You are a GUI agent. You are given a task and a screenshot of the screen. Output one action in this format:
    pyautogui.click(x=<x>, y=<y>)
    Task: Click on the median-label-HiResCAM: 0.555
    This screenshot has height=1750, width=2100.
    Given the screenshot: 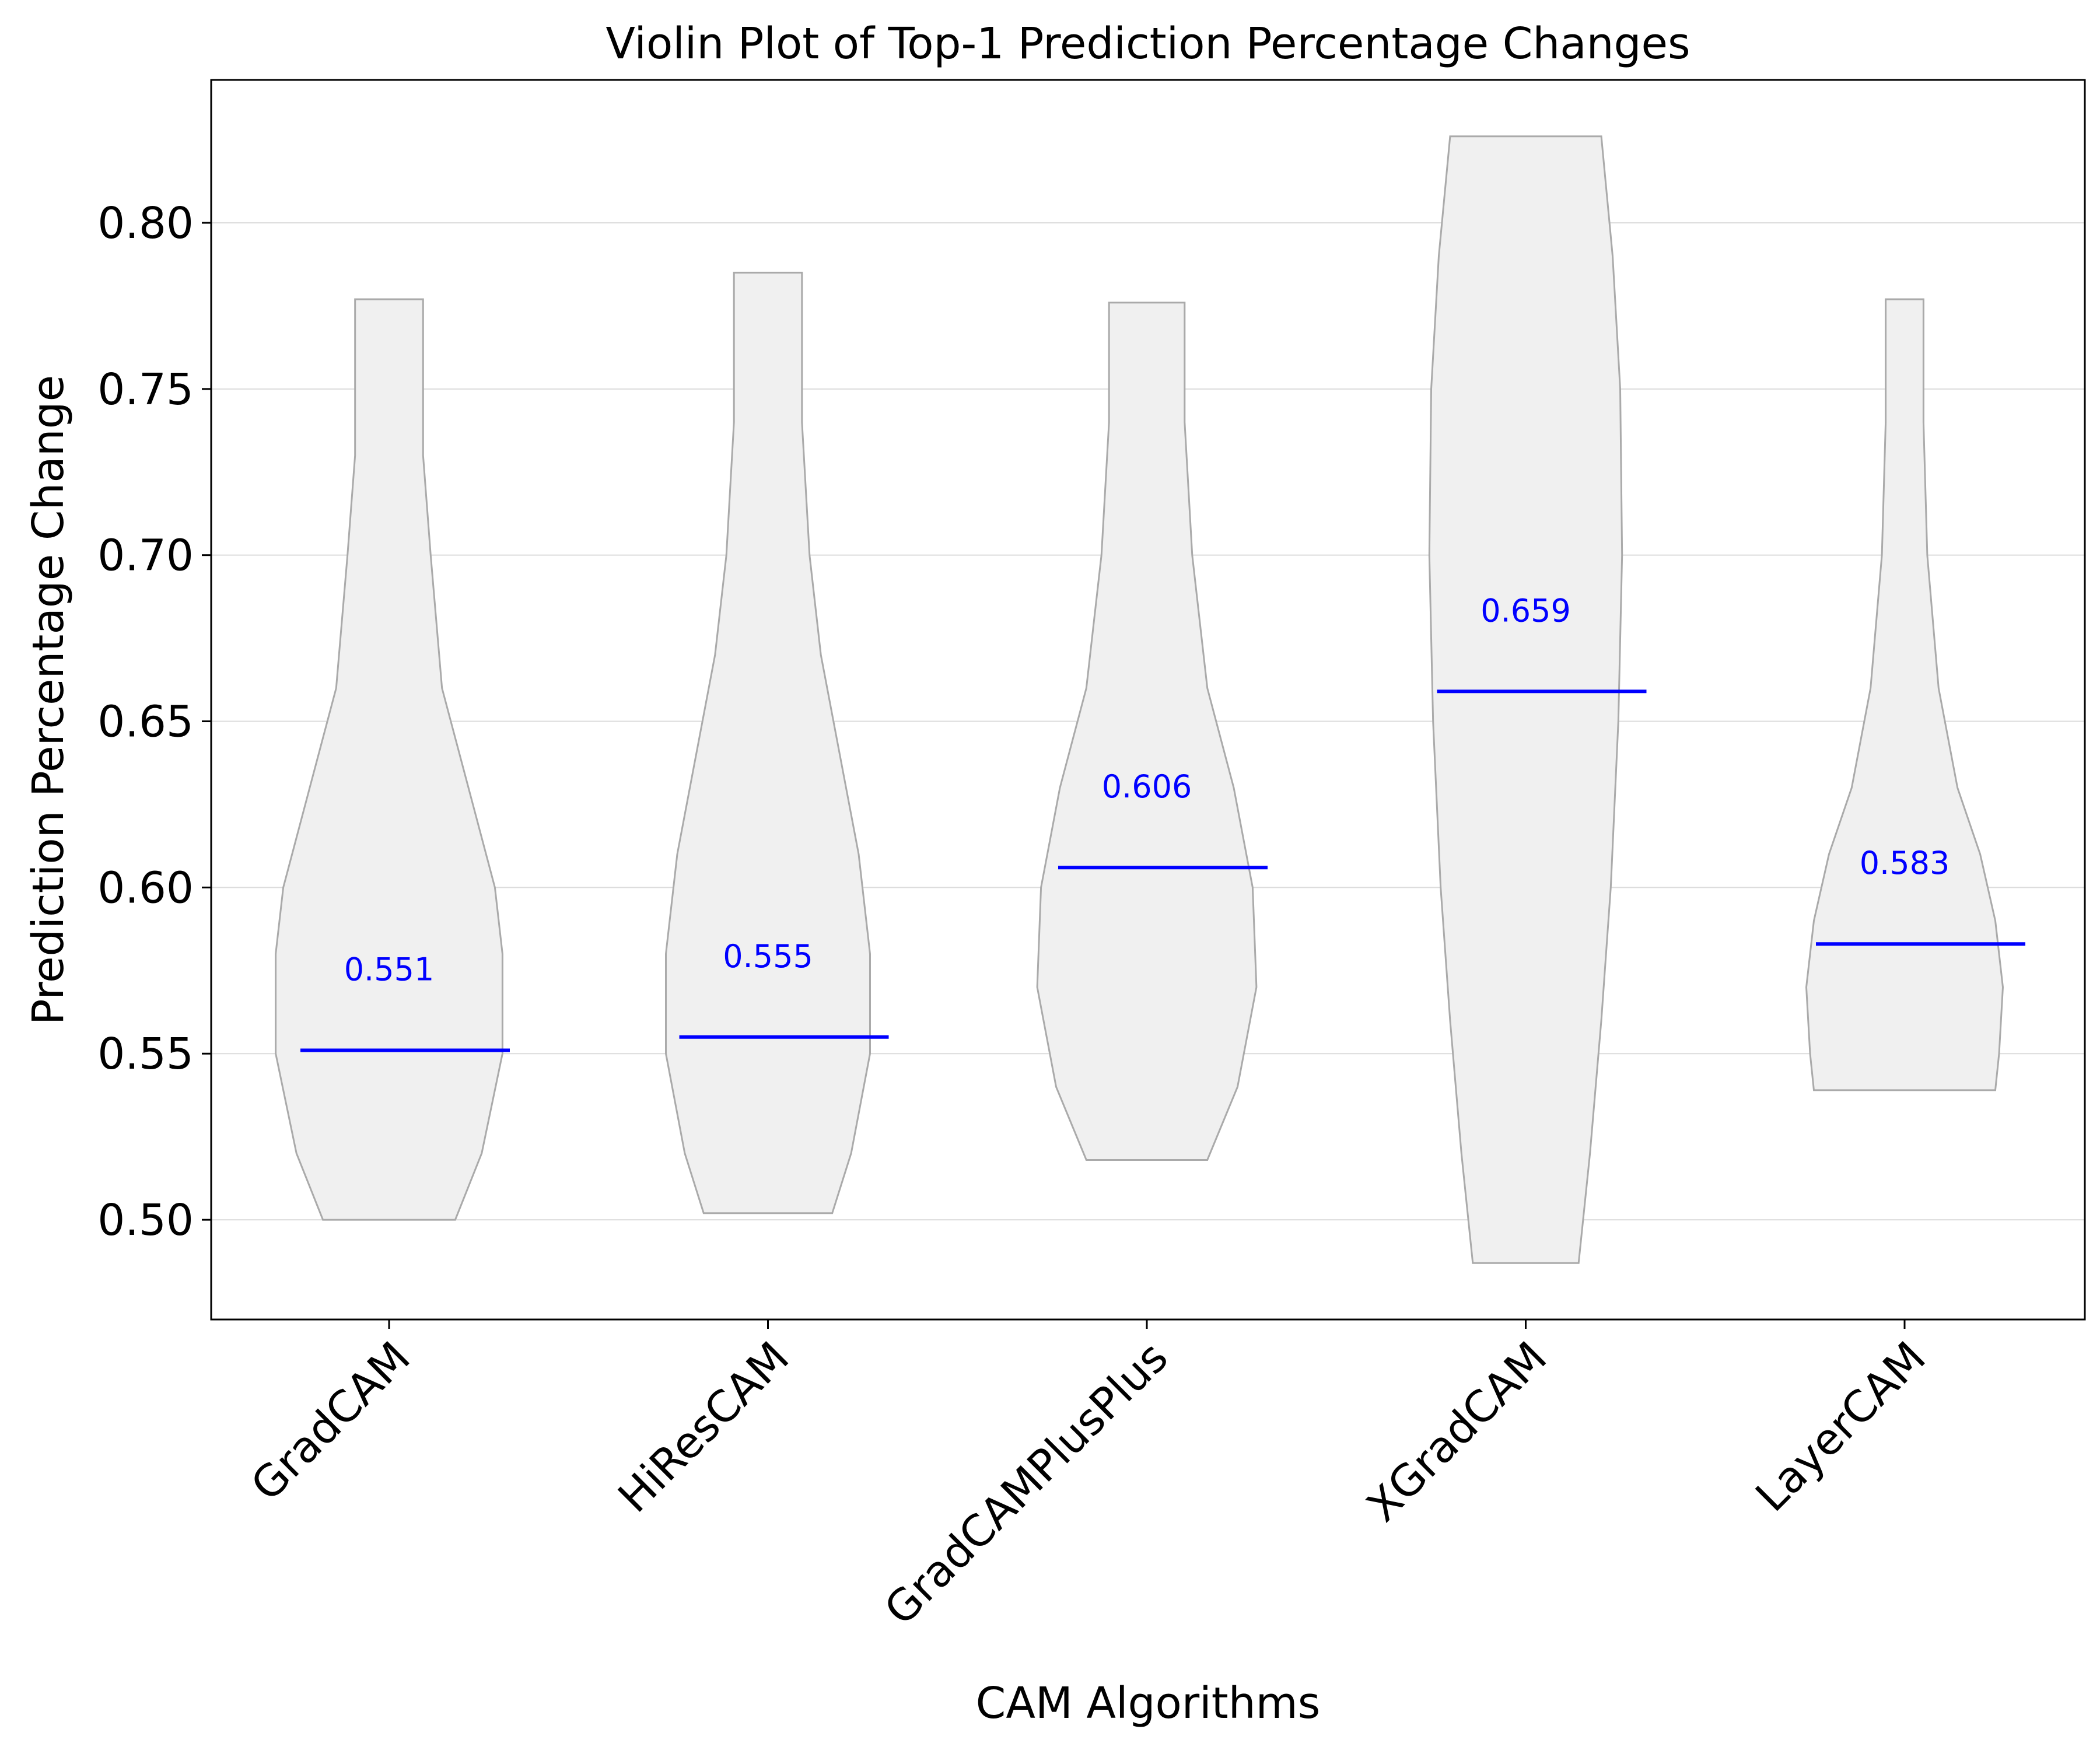 What is the action you would take?
    pyautogui.click(x=768, y=956)
    